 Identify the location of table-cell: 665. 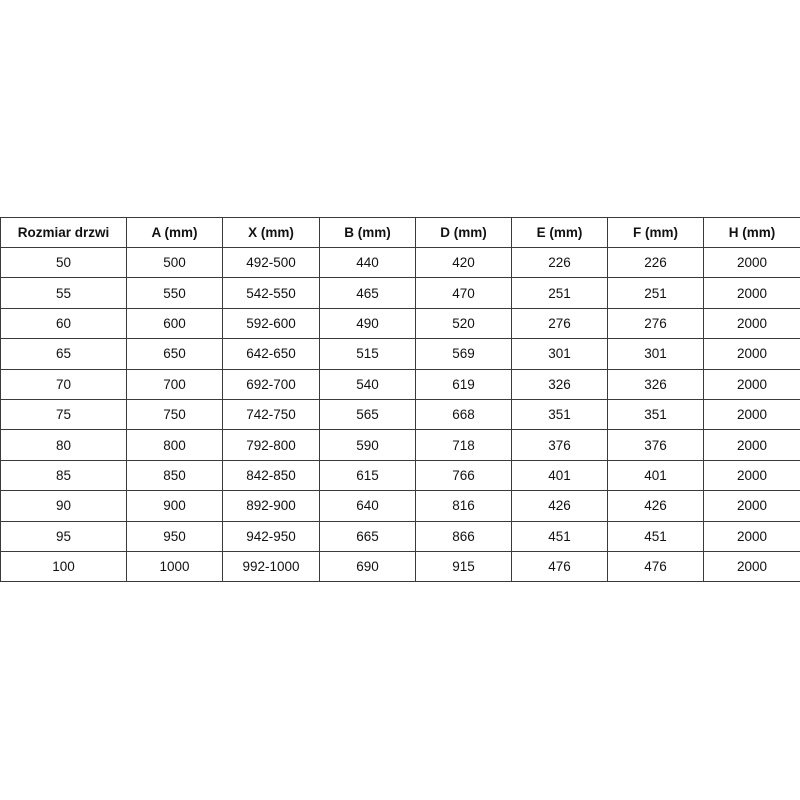
(367, 536).